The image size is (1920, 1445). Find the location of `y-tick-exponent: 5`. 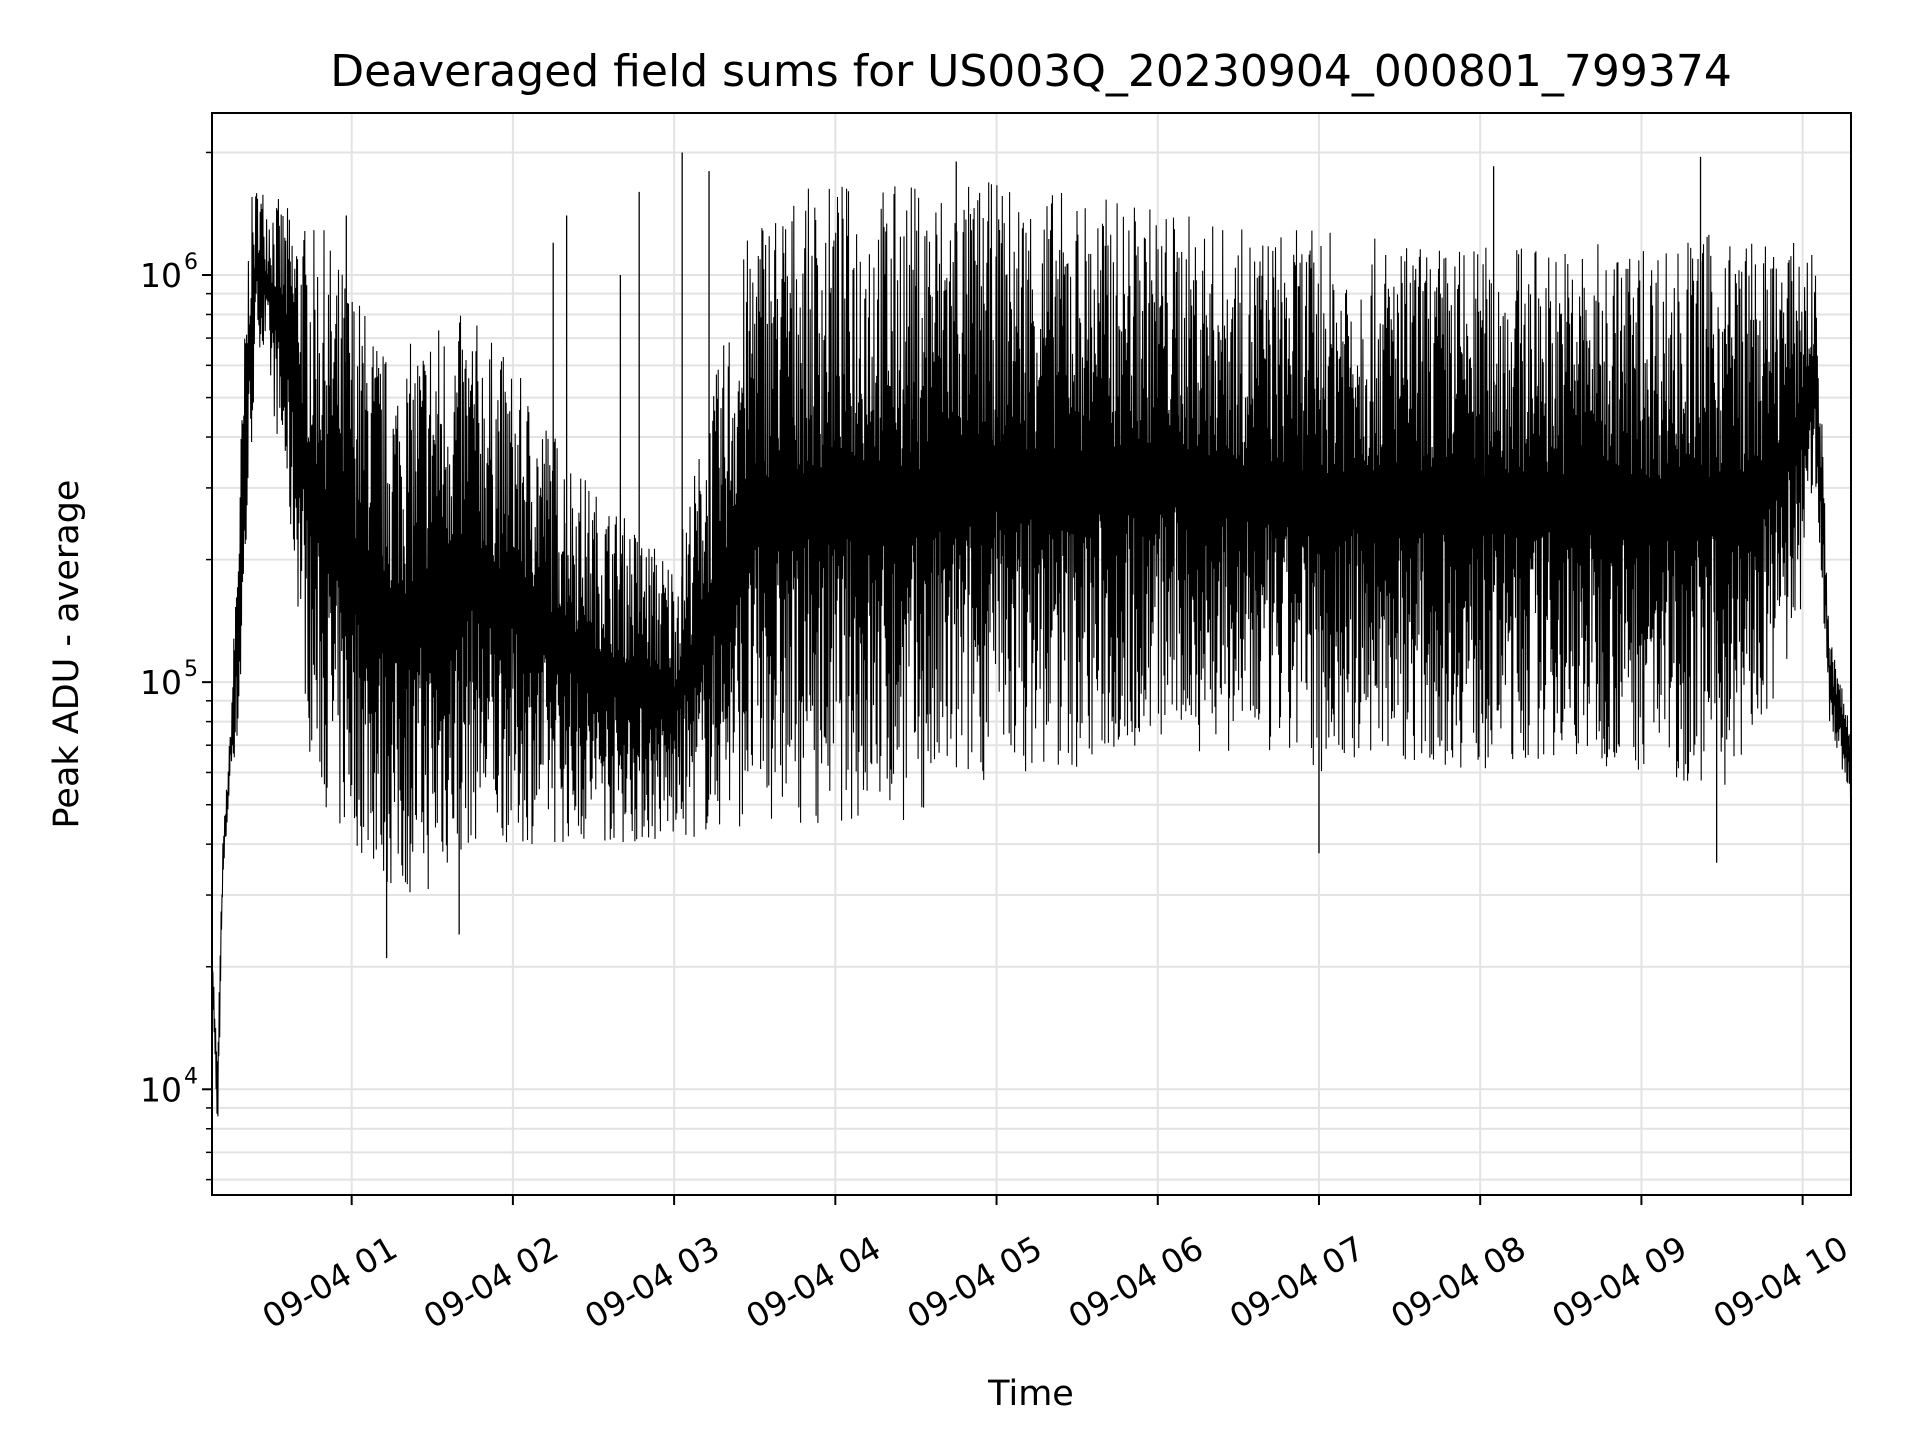

y-tick-exponent: 5 is located at coordinates (191, 669).